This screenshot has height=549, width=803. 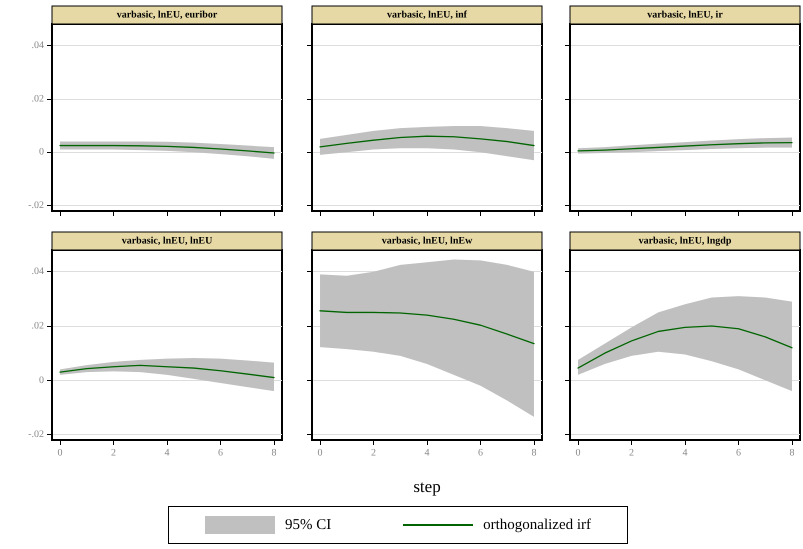 What do you see at coordinates (537, 525) in the screenshot?
I see `legend-label: orthogonalized irf` at bounding box center [537, 525].